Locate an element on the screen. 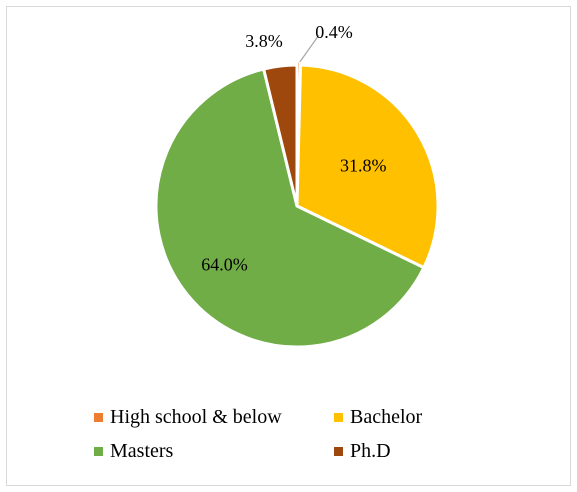 This screenshot has height=492, width=577. legend-item-bachelor: Bachelor is located at coordinates (414, 417).